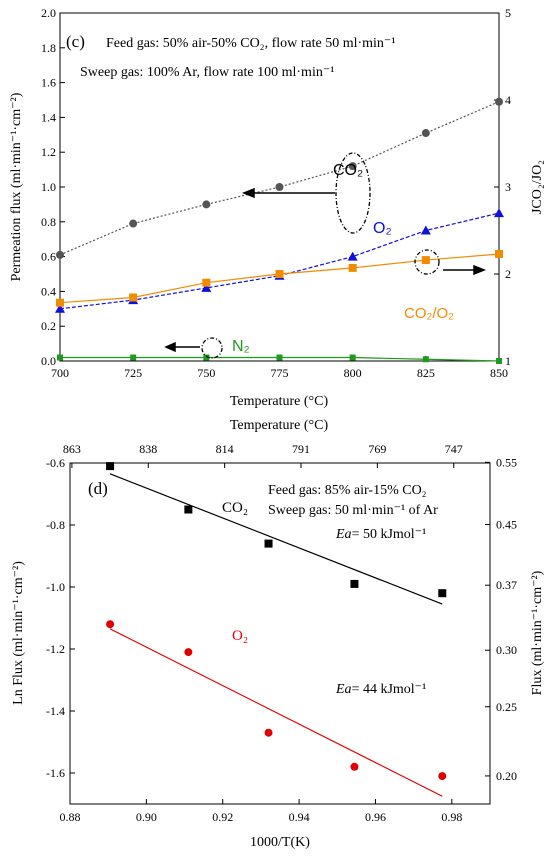 This screenshot has height=860, width=550. Describe the element at coordinates (212, 348) in the screenshot. I see `callout-ellipse-n2` at that location.